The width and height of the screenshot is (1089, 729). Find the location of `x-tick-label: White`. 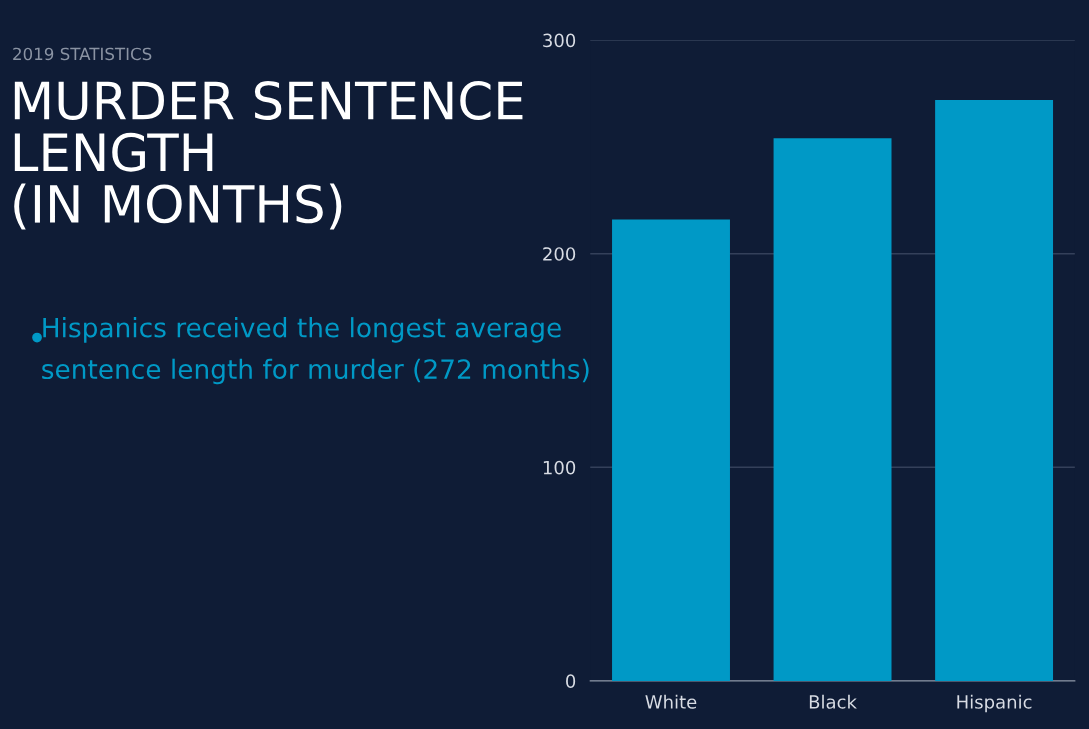

x-tick-label: White is located at coordinates (671, 701).